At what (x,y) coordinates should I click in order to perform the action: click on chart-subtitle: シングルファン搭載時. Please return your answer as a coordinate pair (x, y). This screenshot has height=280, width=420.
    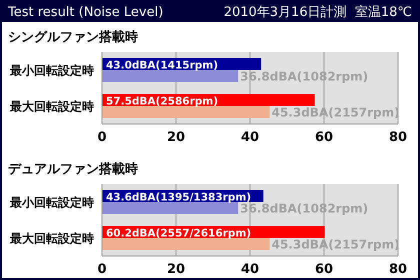
    Looking at the image, I should click on (73, 38).